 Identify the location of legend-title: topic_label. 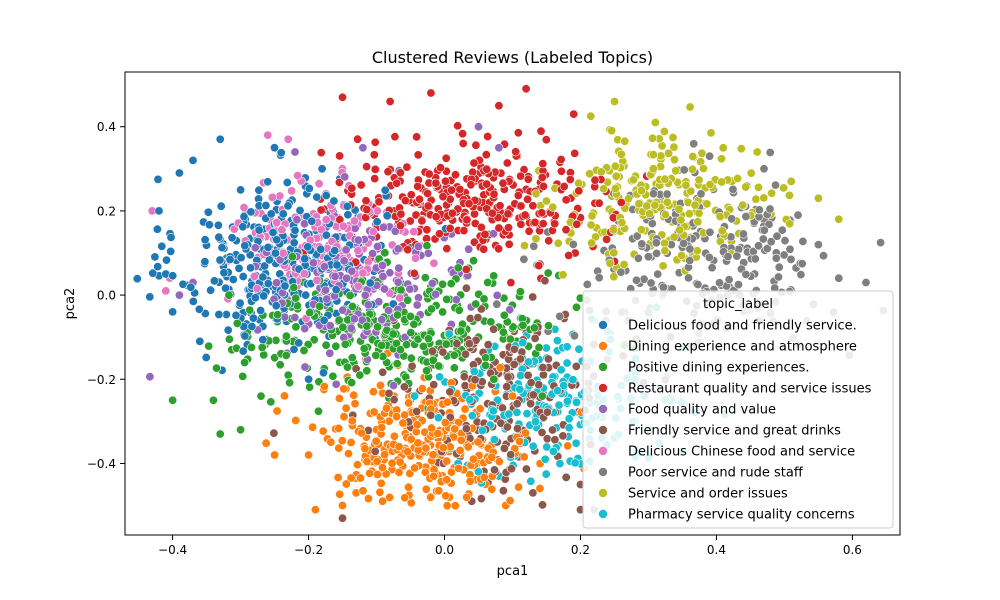
(738, 304).